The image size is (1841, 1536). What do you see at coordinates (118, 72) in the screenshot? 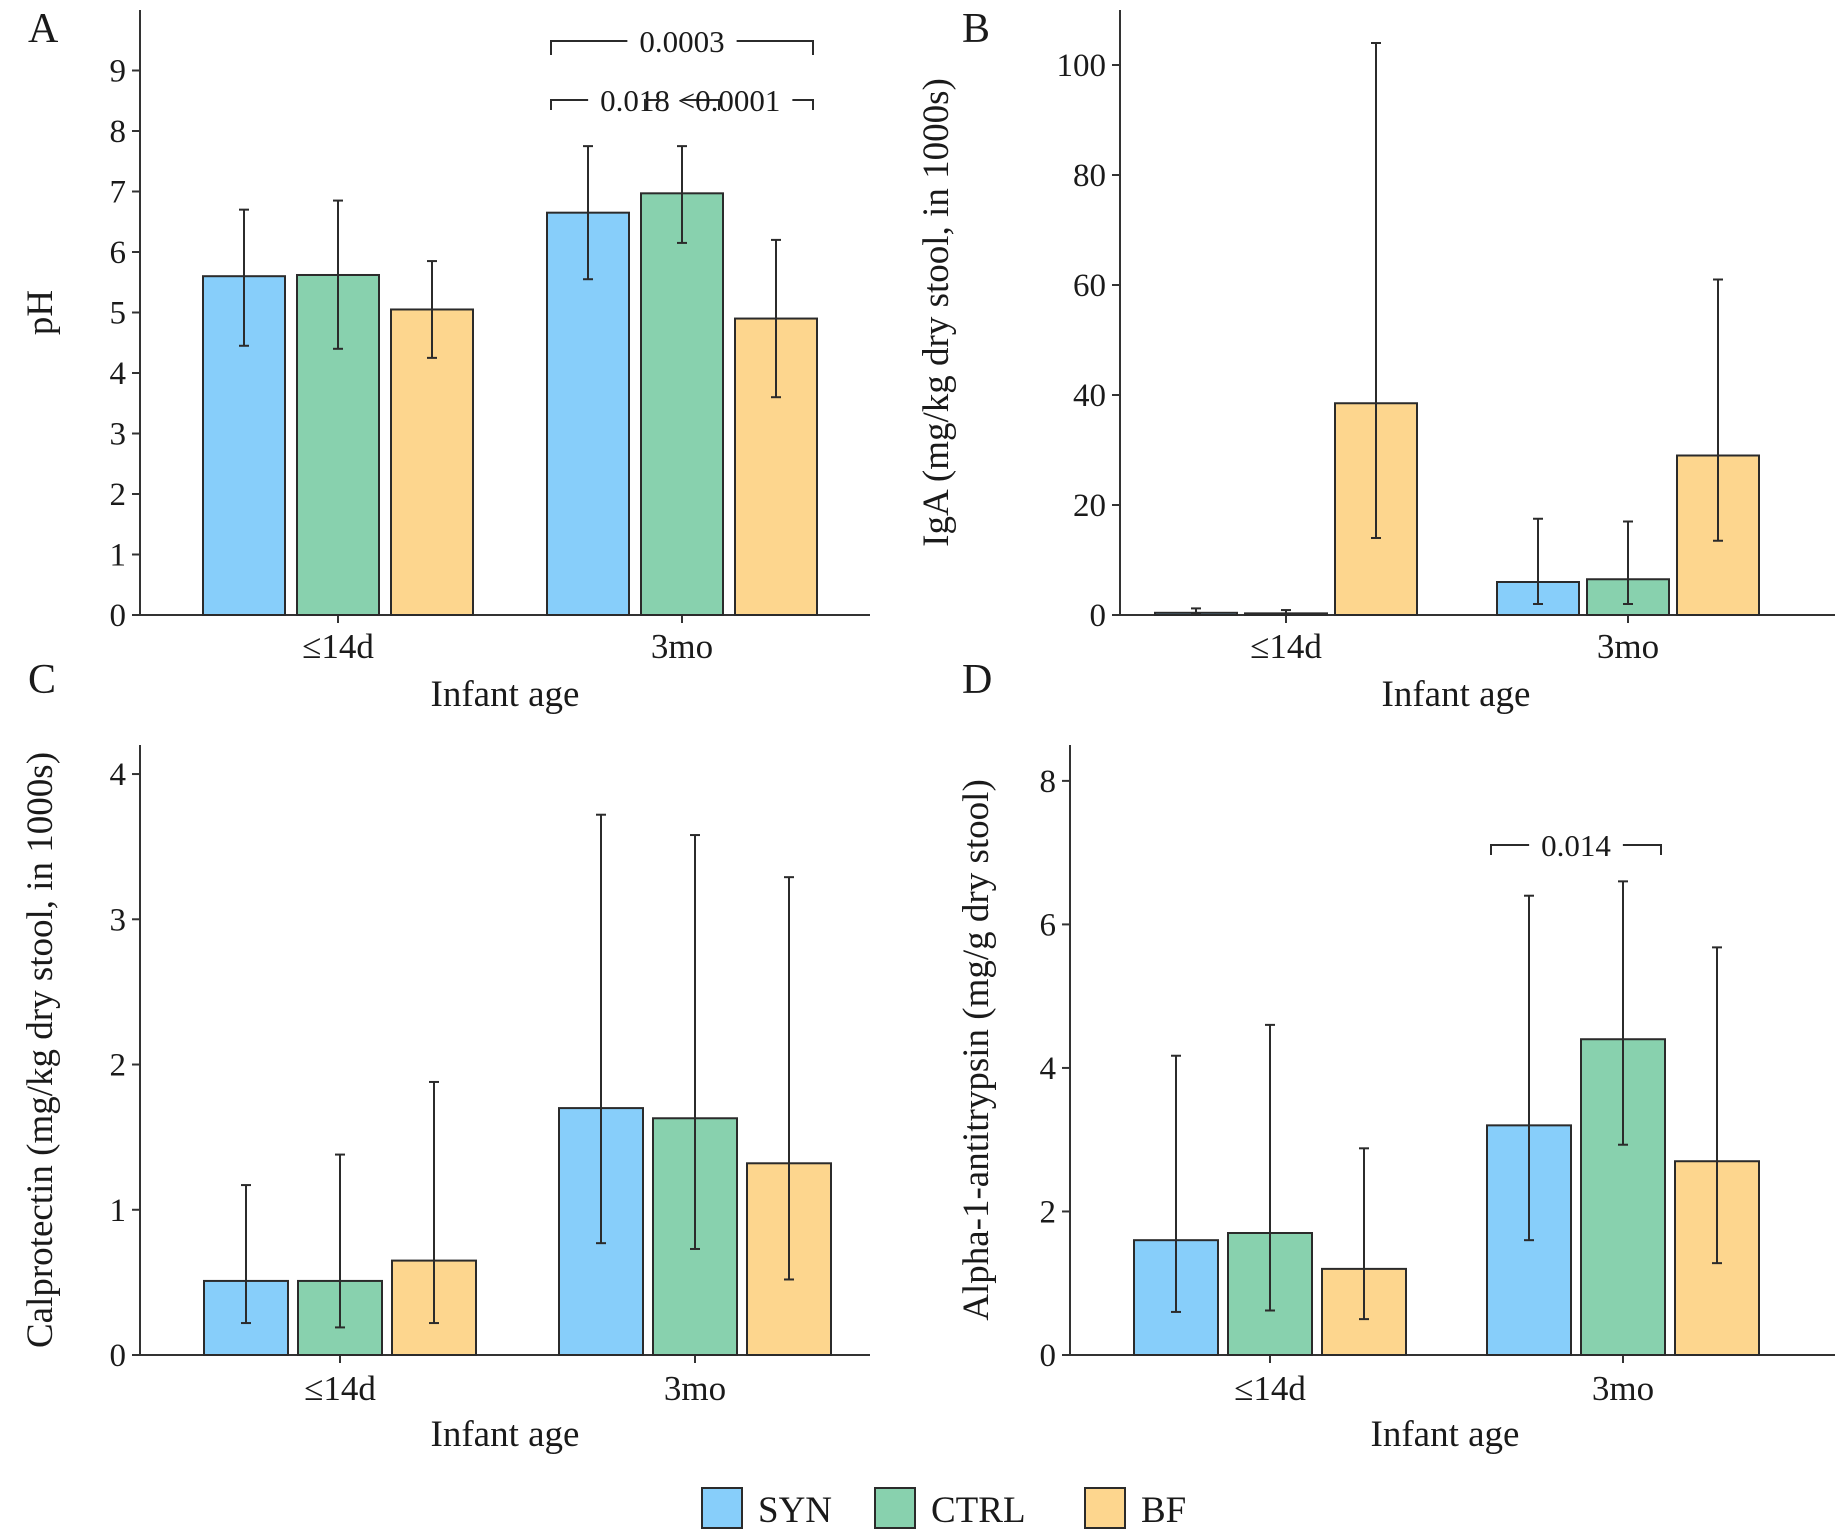
I see `y-tick-label: 9` at bounding box center [118, 72].